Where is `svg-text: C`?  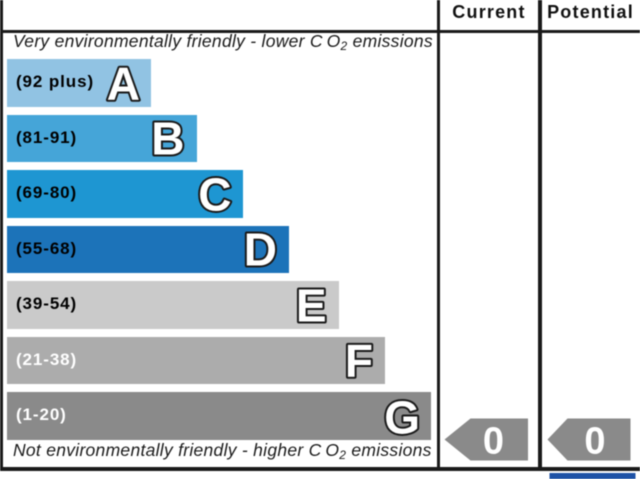
svg-text: C is located at coordinates (214, 195).